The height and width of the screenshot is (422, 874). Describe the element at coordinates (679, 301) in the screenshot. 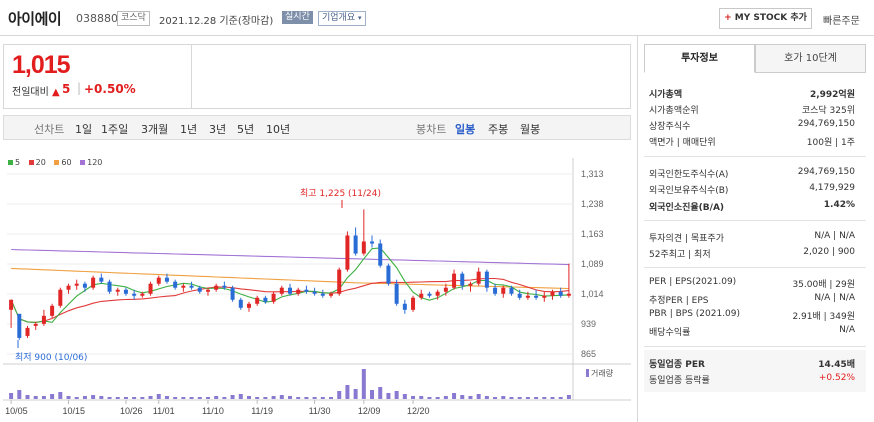

I see `invest-row-label: 추정PER | EPS` at that location.